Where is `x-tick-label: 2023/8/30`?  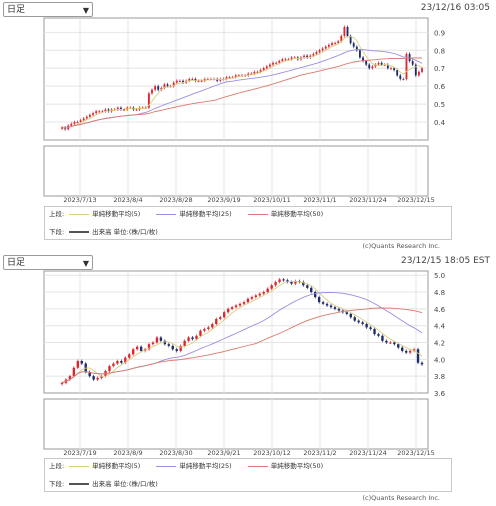
x-tick-label: 2023/8/30 is located at coordinates (175, 453).